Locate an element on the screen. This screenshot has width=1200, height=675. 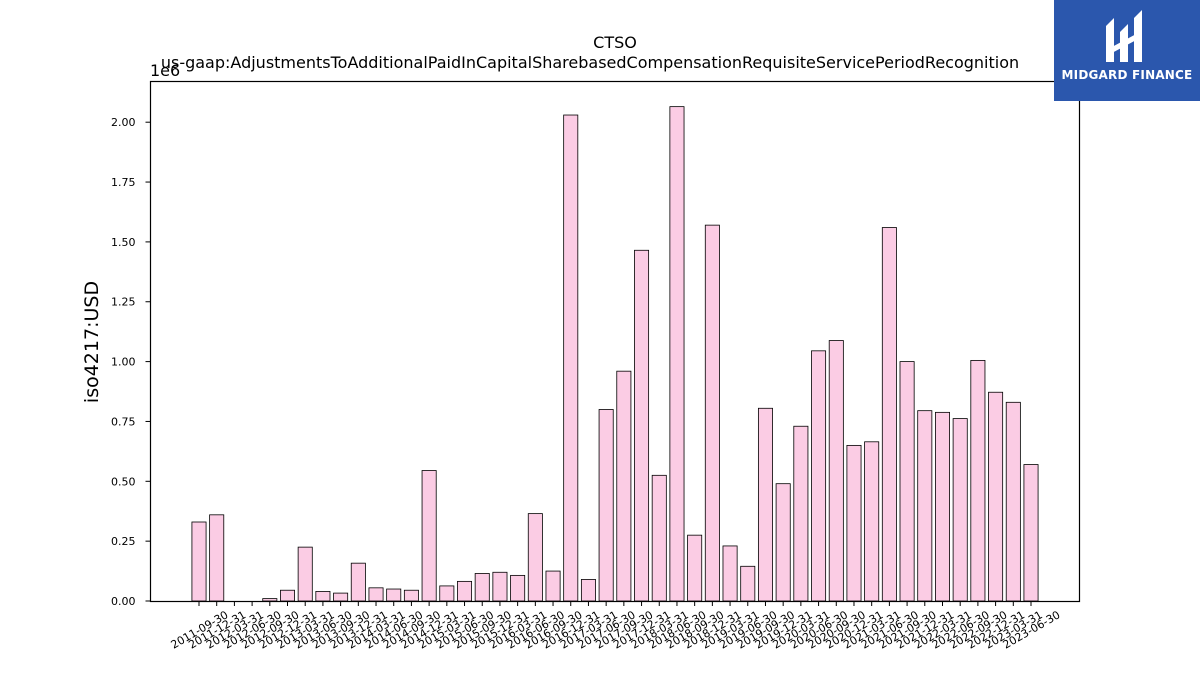
y-tick-label: 1.25 is located at coordinates (123, 302).